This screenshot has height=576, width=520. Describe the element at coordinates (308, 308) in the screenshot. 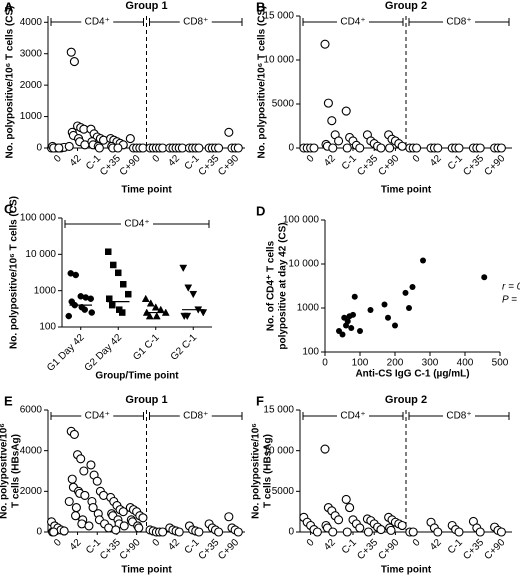

I see `y-tick-label: 1000` at that location.